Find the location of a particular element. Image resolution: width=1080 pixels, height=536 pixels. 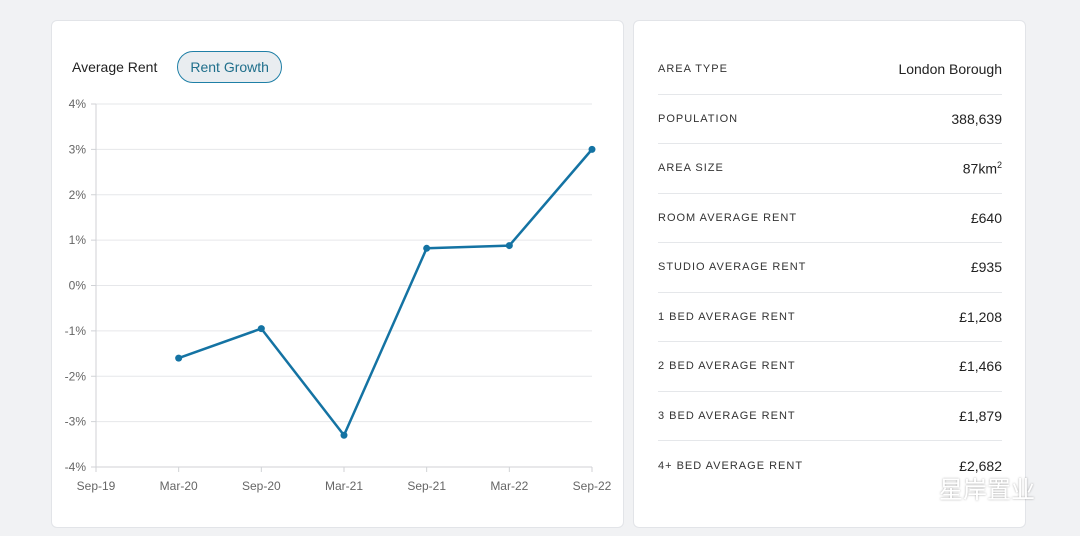

info-row-value-superscript: 2 is located at coordinates (999, 164).